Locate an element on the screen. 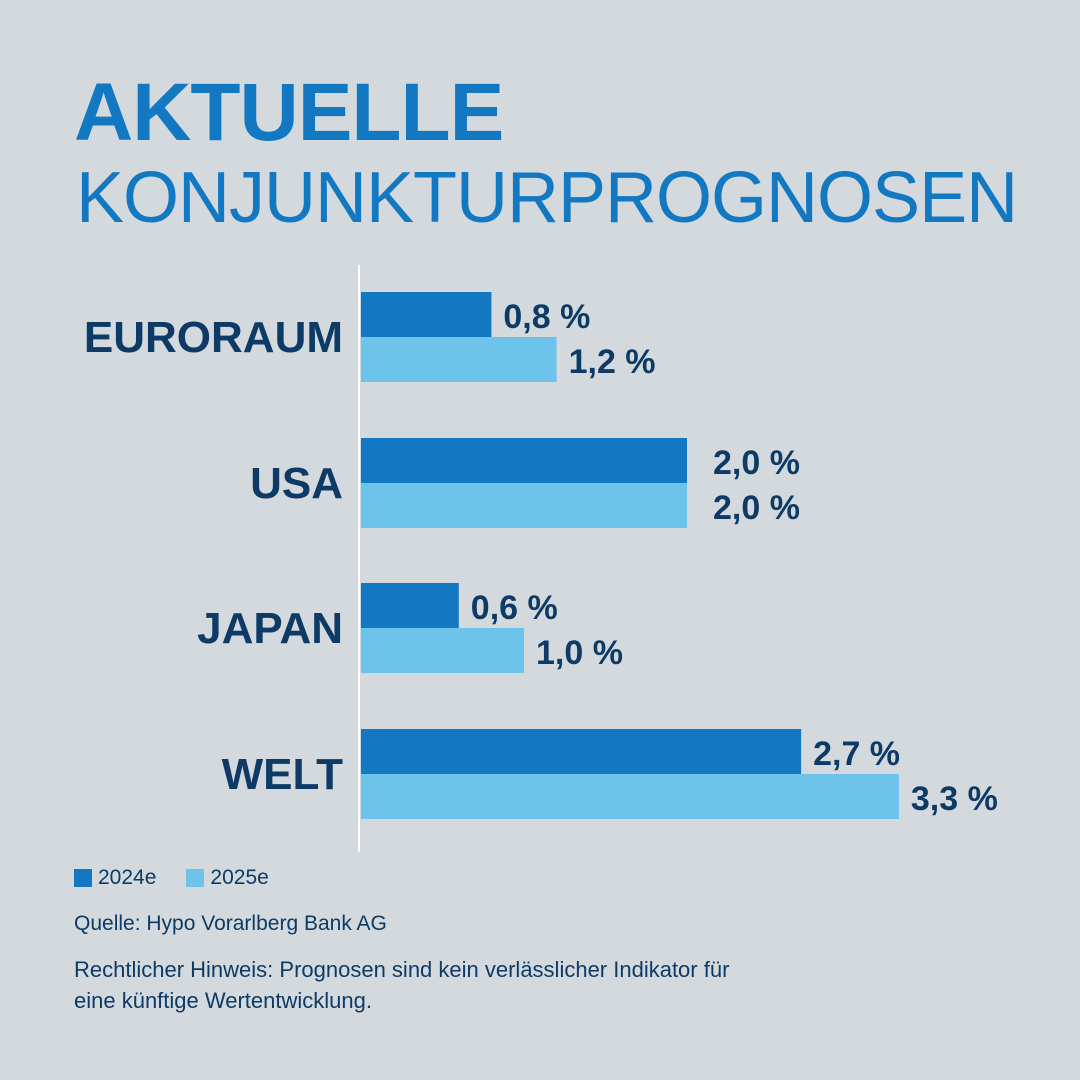 The width and height of the screenshot is (1080, 1080). value-label-2024e: 0,8 % is located at coordinates (546, 317).